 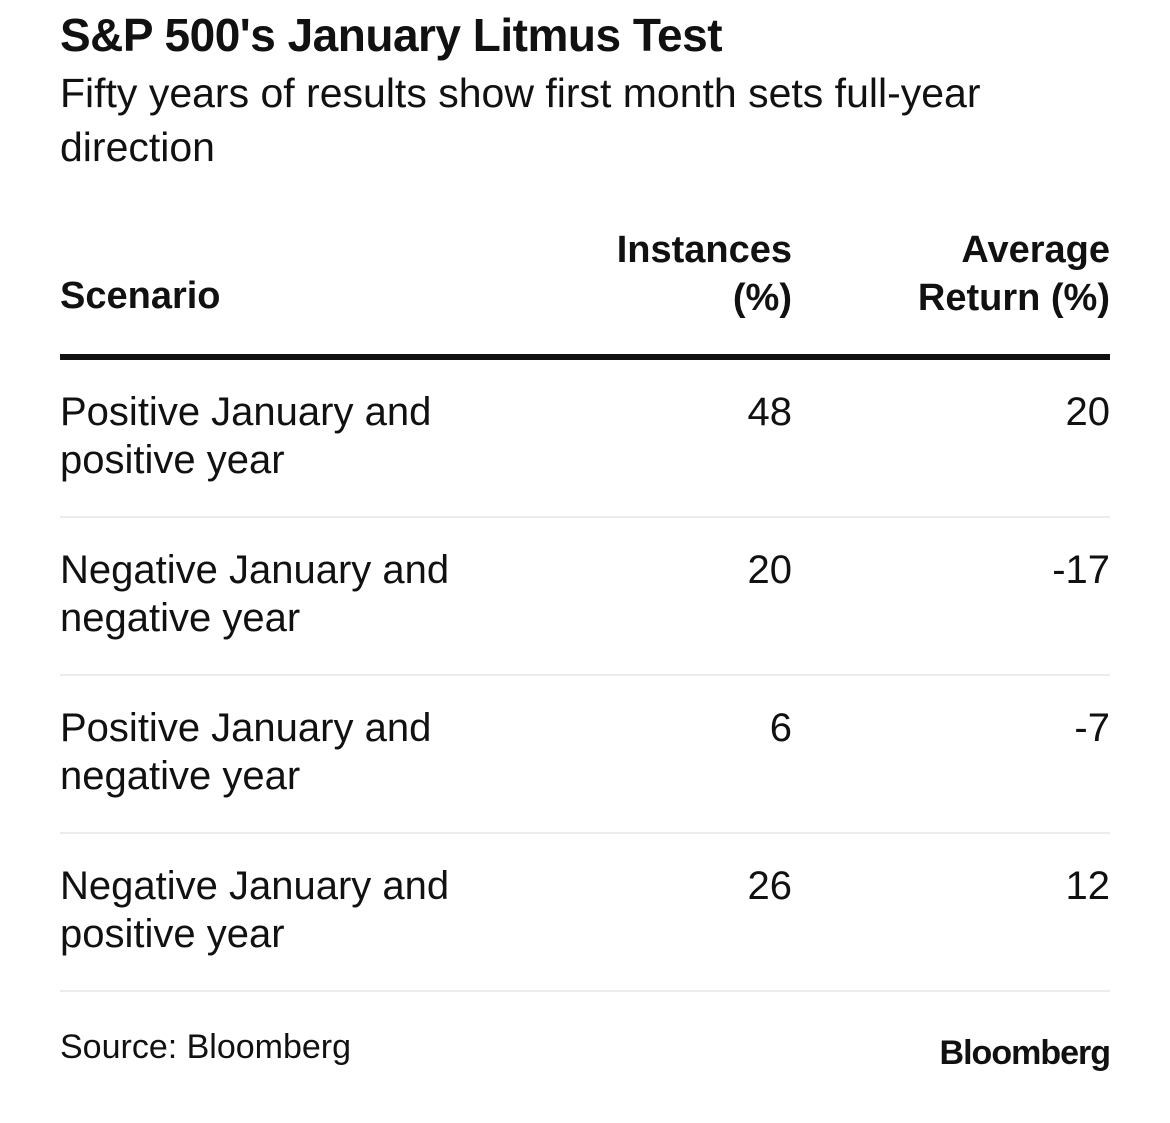 I want to click on table-row: Positive January and negative year 6 -7, so click(x=585, y=755).